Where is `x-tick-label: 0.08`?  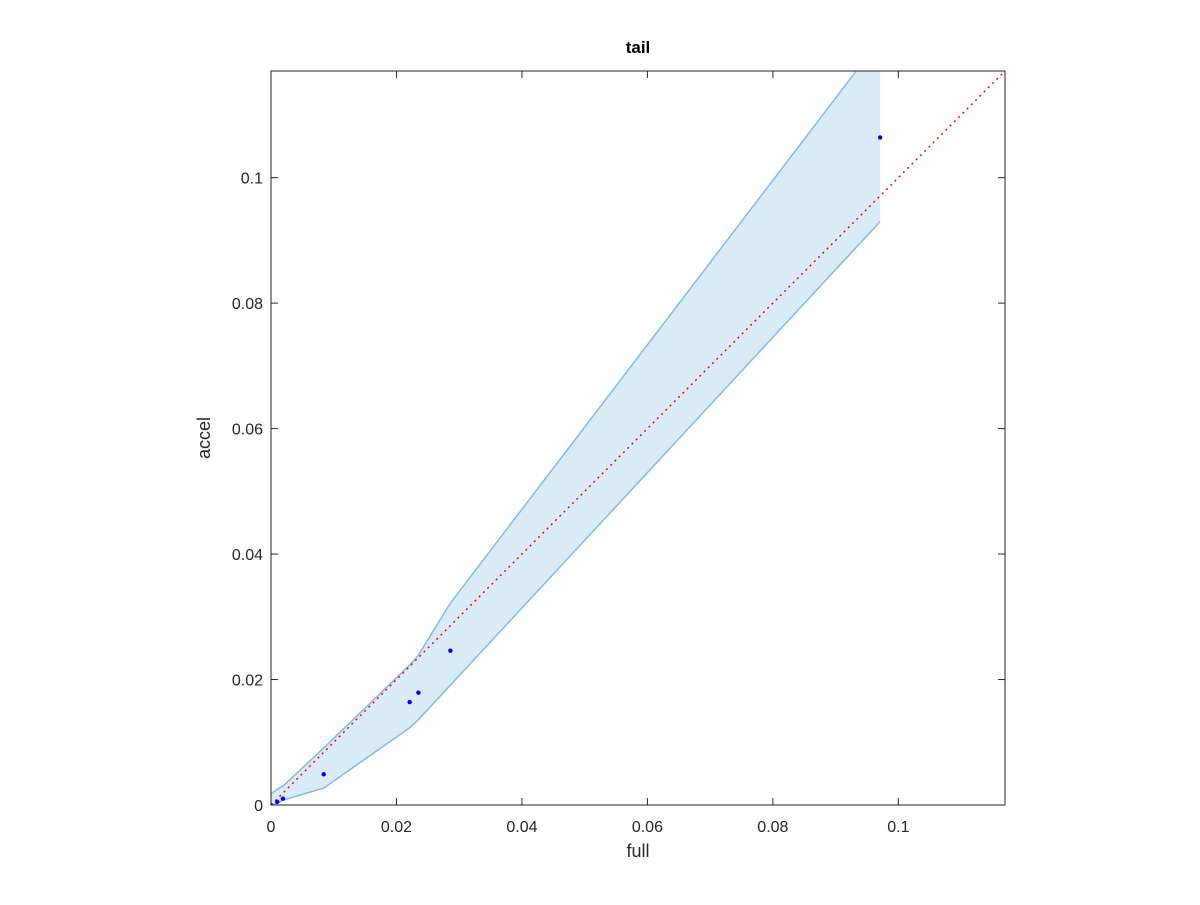
x-tick-label: 0.08 is located at coordinates (772, 827).